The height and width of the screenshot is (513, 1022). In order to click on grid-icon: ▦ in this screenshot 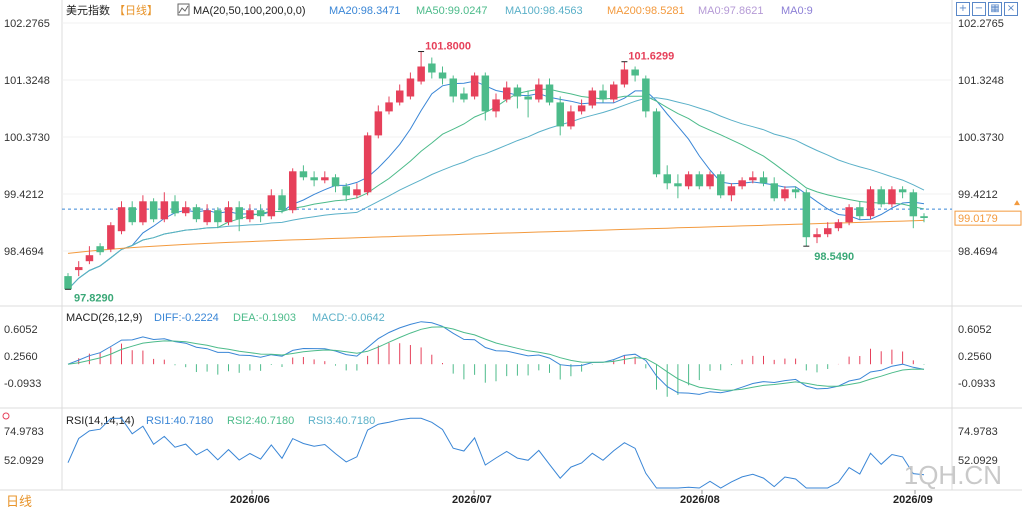, I will do `click(995, 9)`.